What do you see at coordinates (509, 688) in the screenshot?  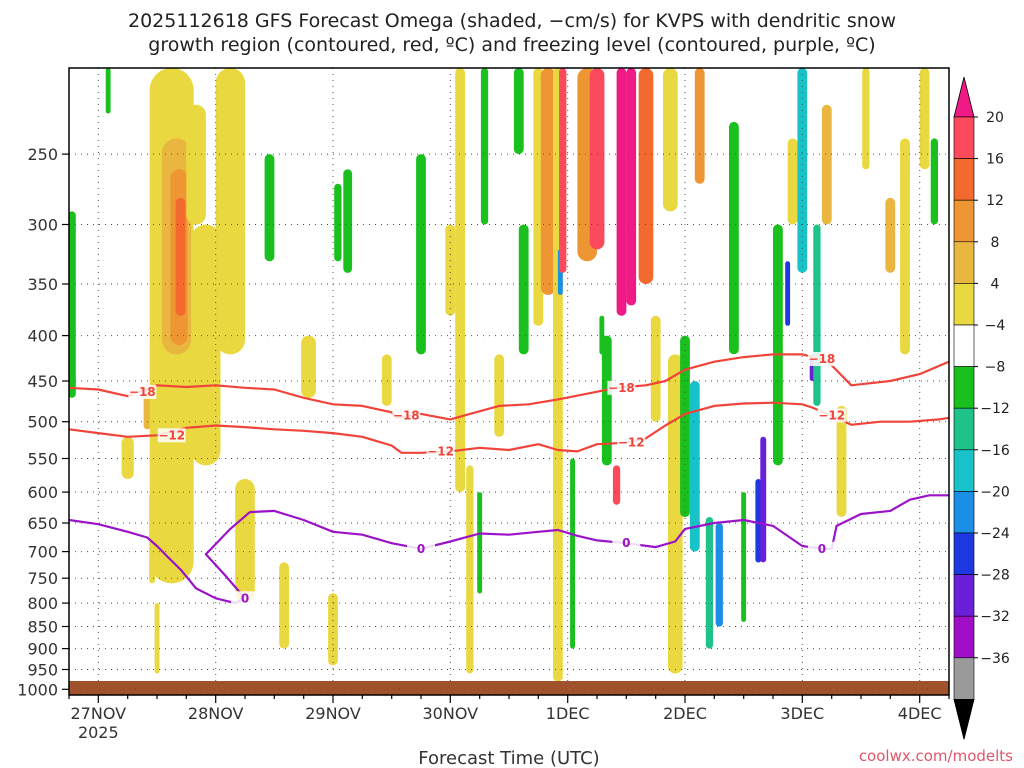 I see `ground-surface` at bounding box center [509, 688].